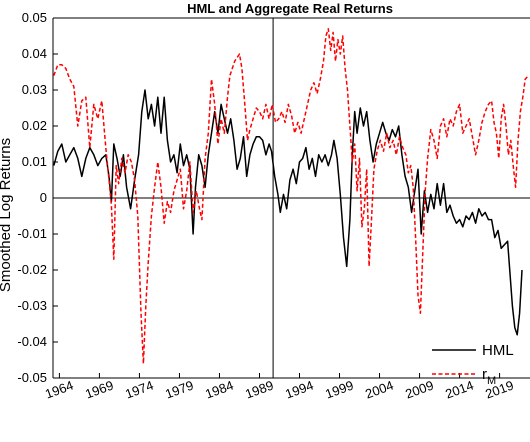 This screenshot has height=442, width=530. Describe the element at coordinates (179, 390) in the screenshot. I see `x-tick-label: 1979` at that location.